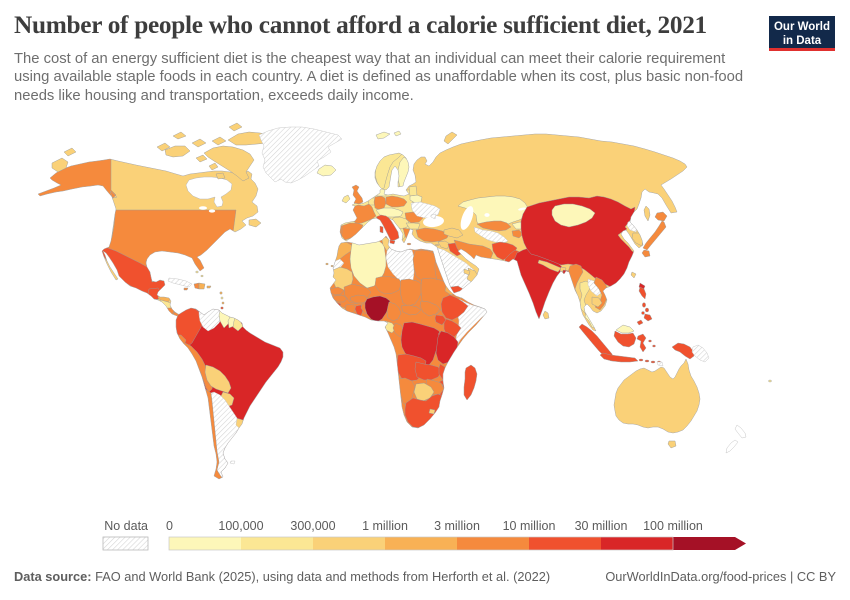  What do you see at coordinates (385, 526) in the screenshot?
I see `svg-text: 1 million` at bounding box center [385, 526].